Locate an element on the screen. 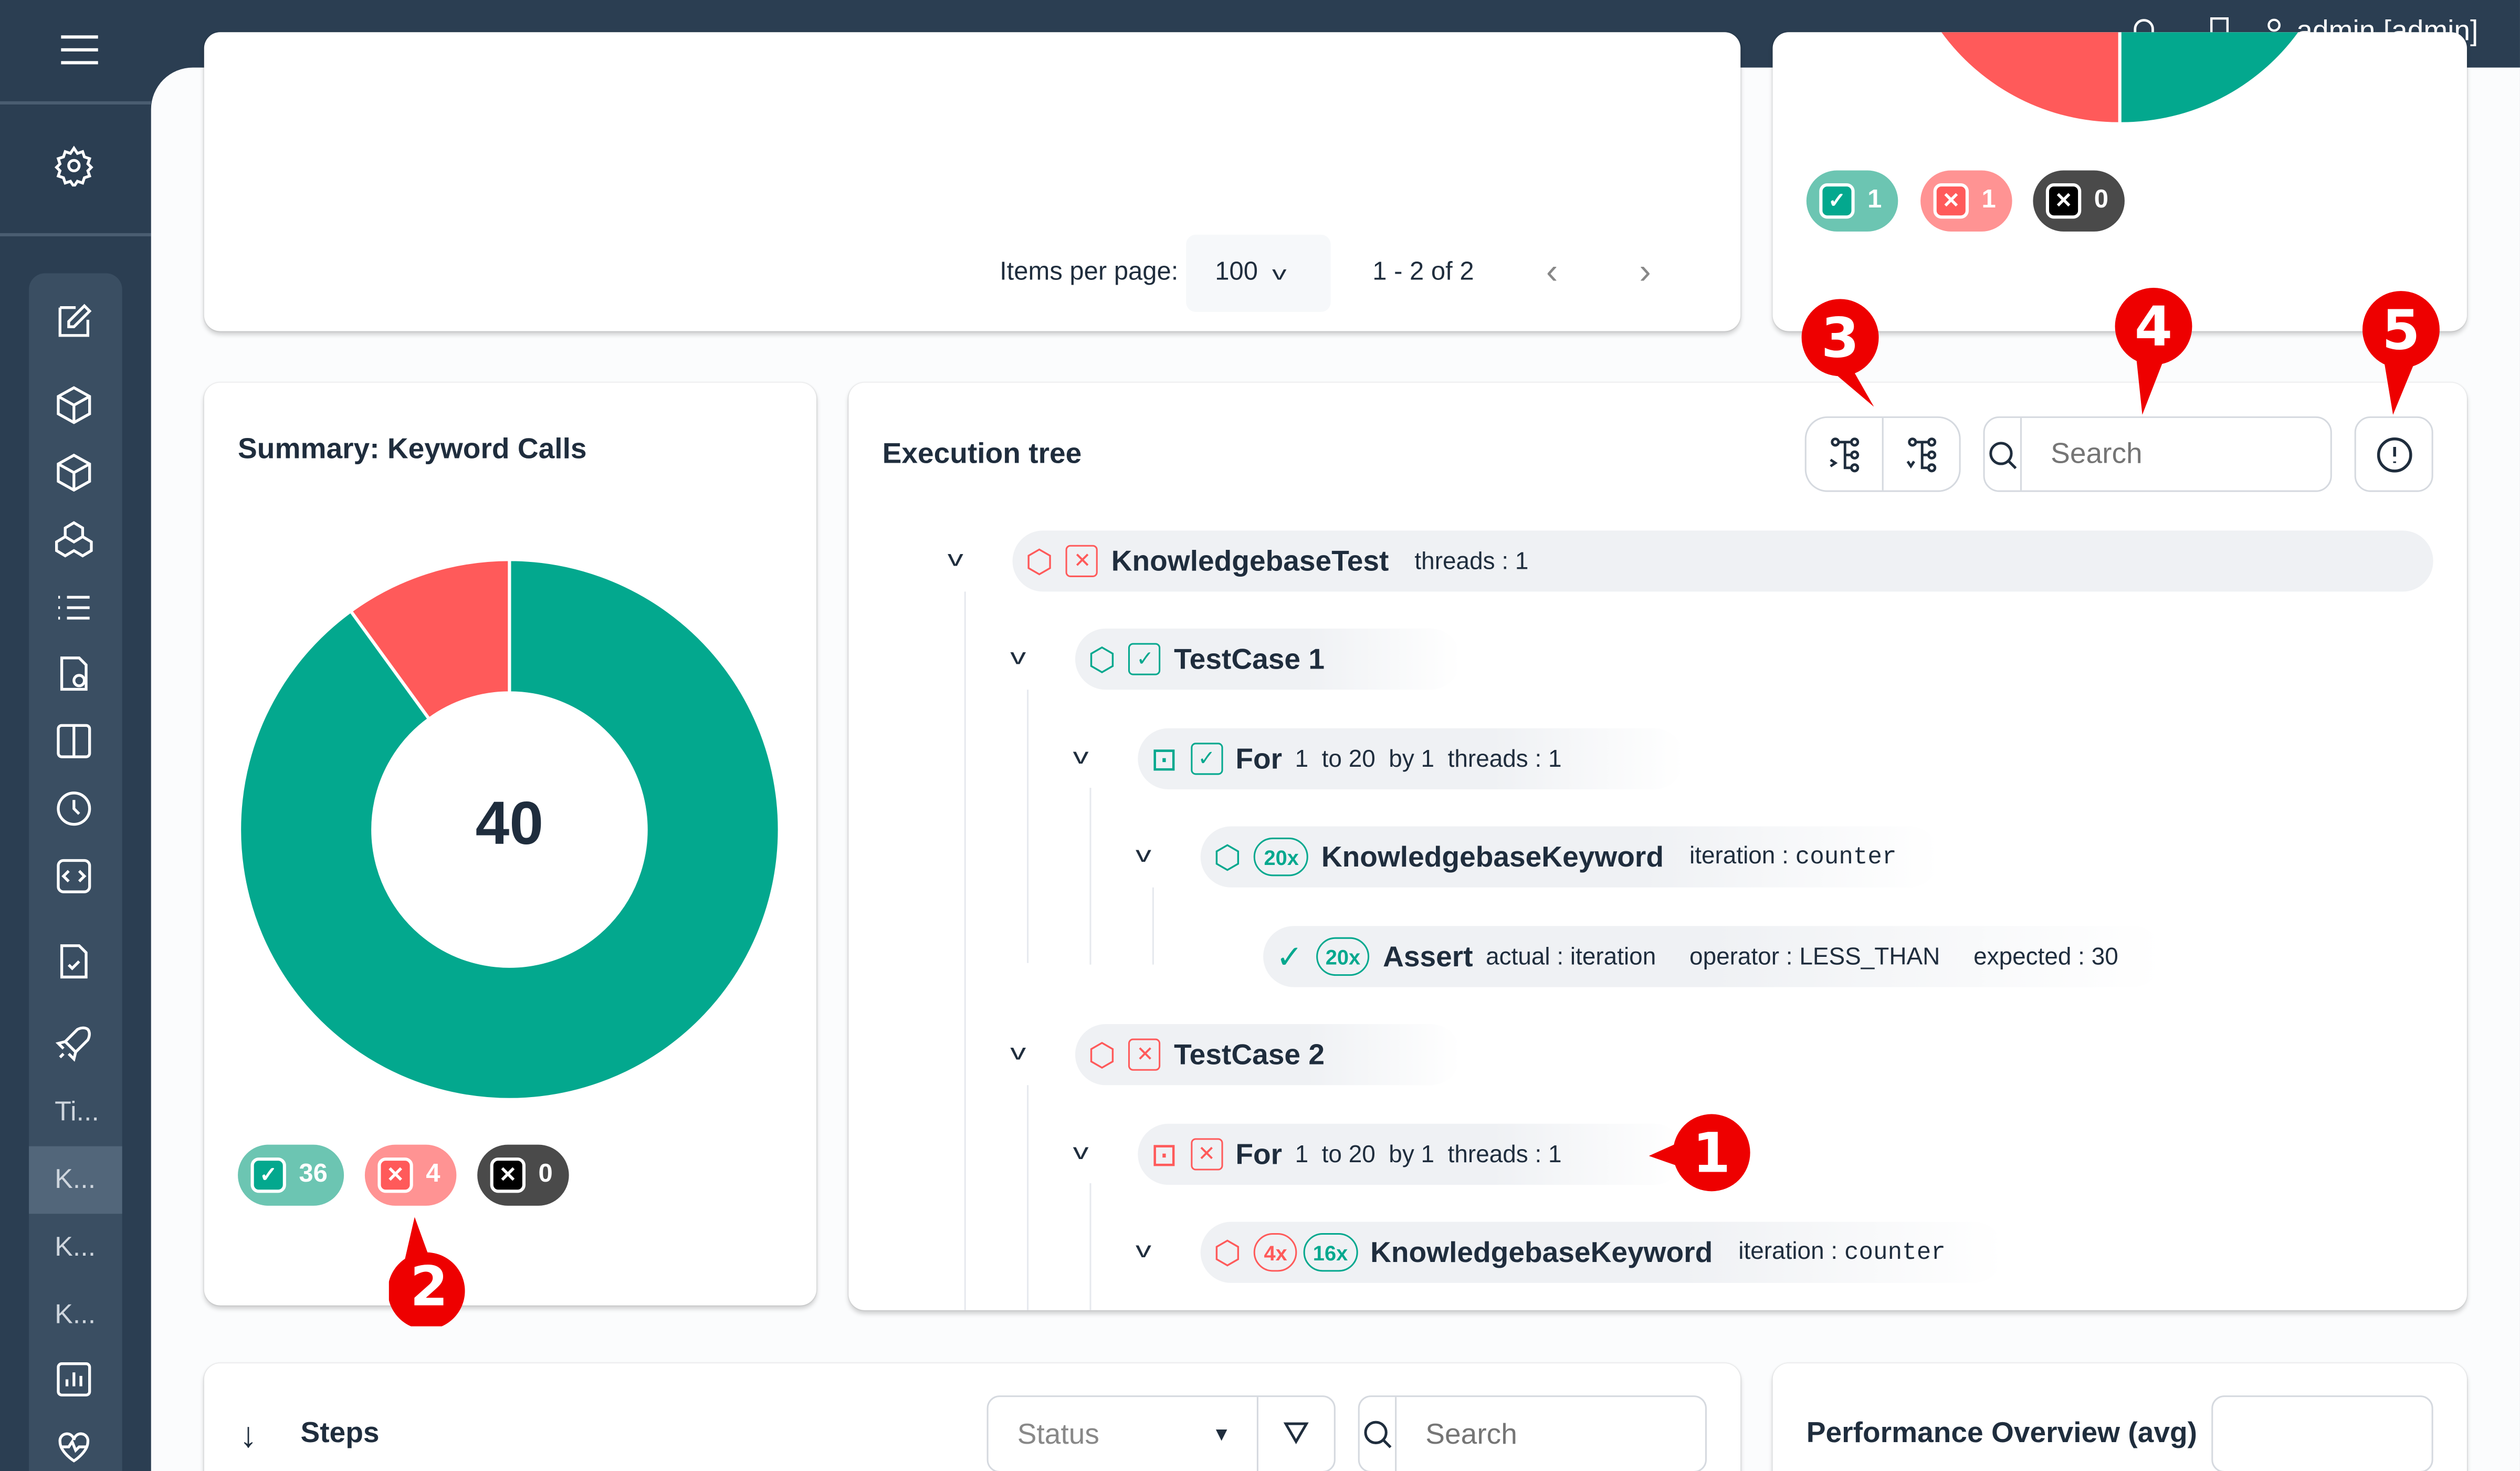 The image size is (2520, 1471). summary-title: Summary: Keyword Calls is located at coordinates (412, 448).